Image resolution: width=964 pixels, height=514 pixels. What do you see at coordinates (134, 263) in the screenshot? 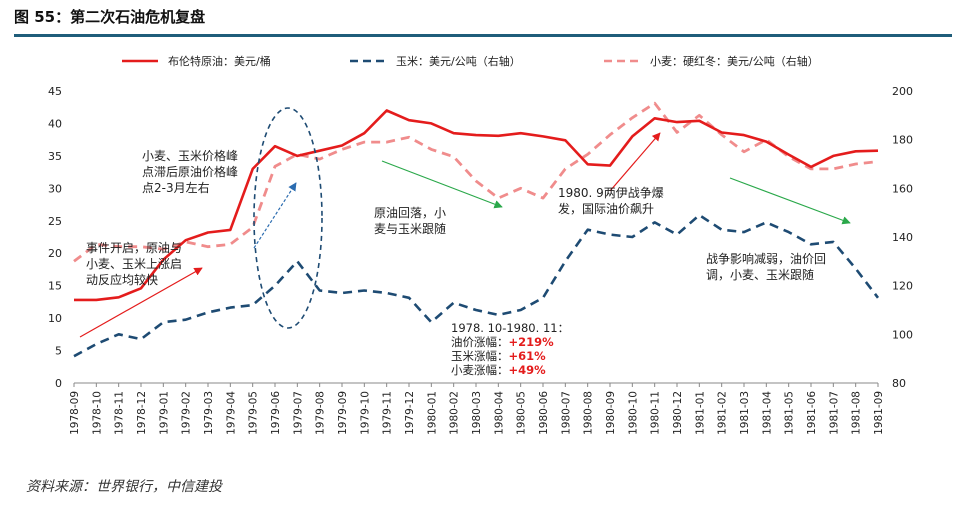
I see `annotation-text: 小麦、玉米上涨启` at bounding box center [134, 263].